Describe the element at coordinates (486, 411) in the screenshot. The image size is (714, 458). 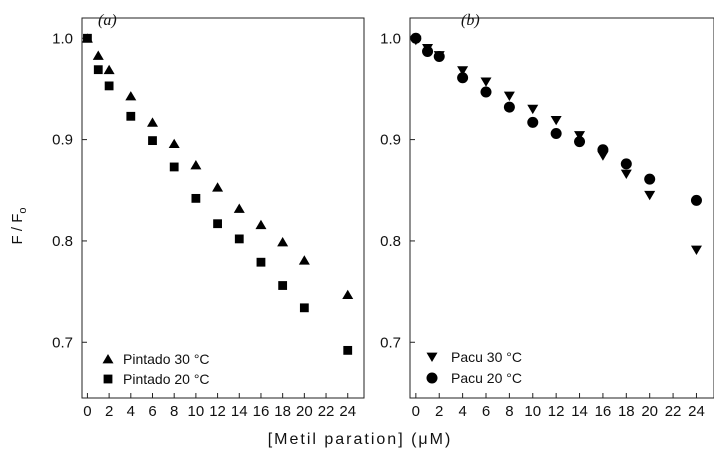
I see `x-tick-label-b-3: 6` at that location.